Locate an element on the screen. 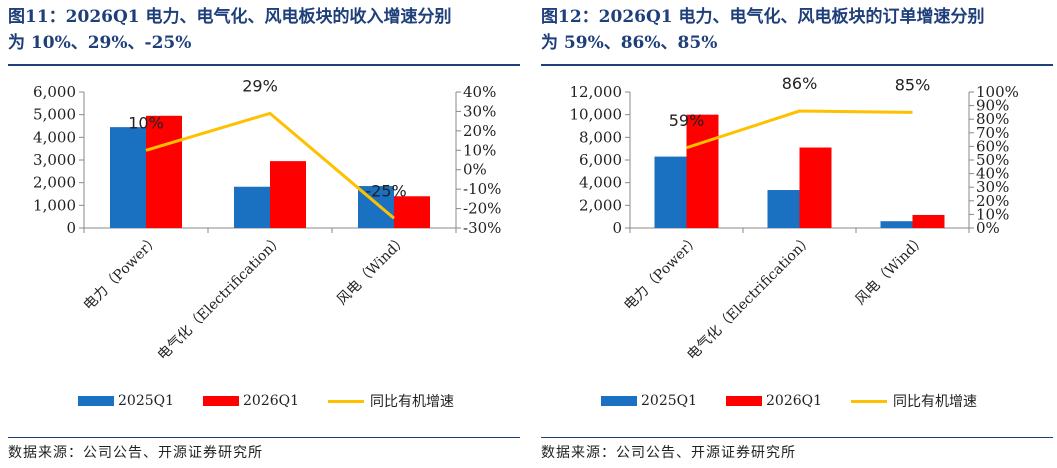  y-tick-label-left: 3,000 is located at coordinates (54, 160).